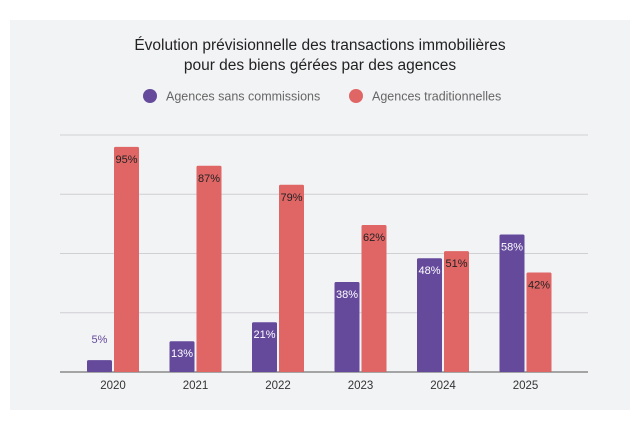 The width and height of the screenshot is (640, 430). Describe the element at coordinates (291, 198) in the screenshot. I see `data-label: 79%` at that location.